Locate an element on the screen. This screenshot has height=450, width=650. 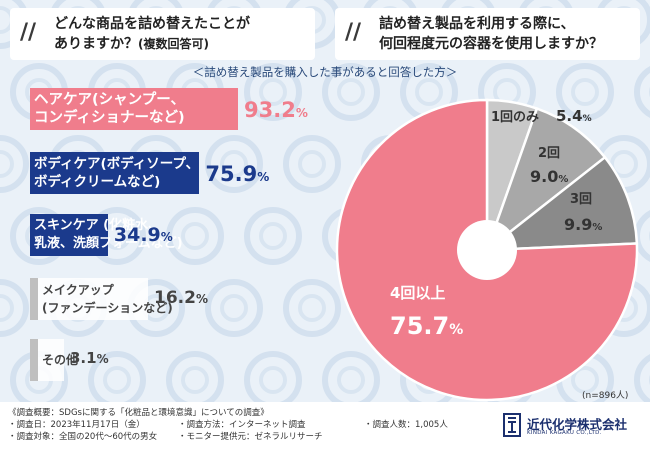
subtitle: ＜詰め替え製品を購入した事があると回答した方＞ is located at coordinates (325, 72).